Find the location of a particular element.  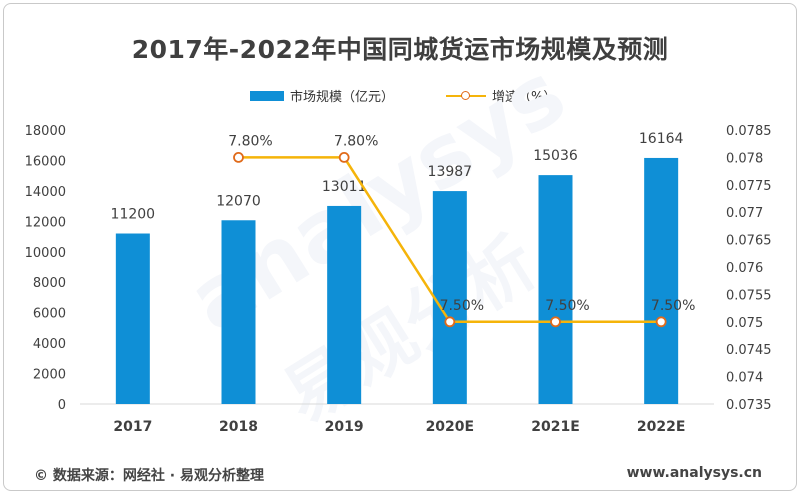

y-left-tick-label: 6000 is located at coordinates (49, 314).